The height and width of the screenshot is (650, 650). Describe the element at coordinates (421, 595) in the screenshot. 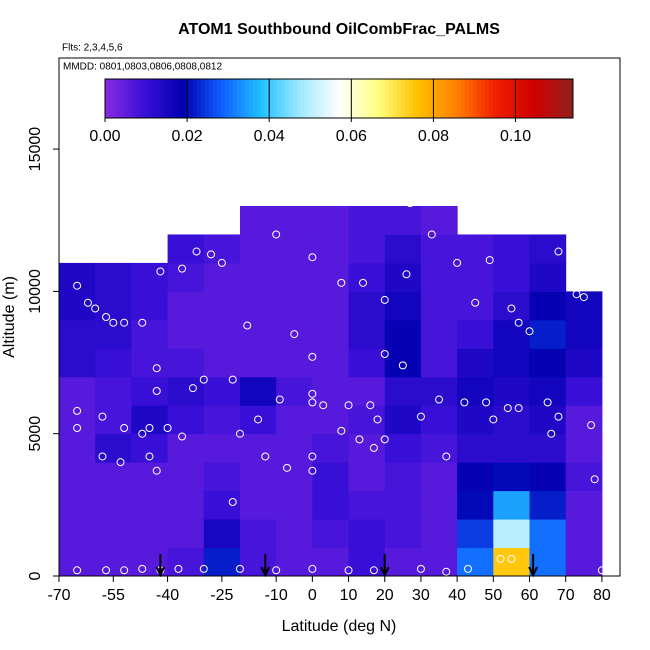

I see `x-tick-label: 30` at that location.